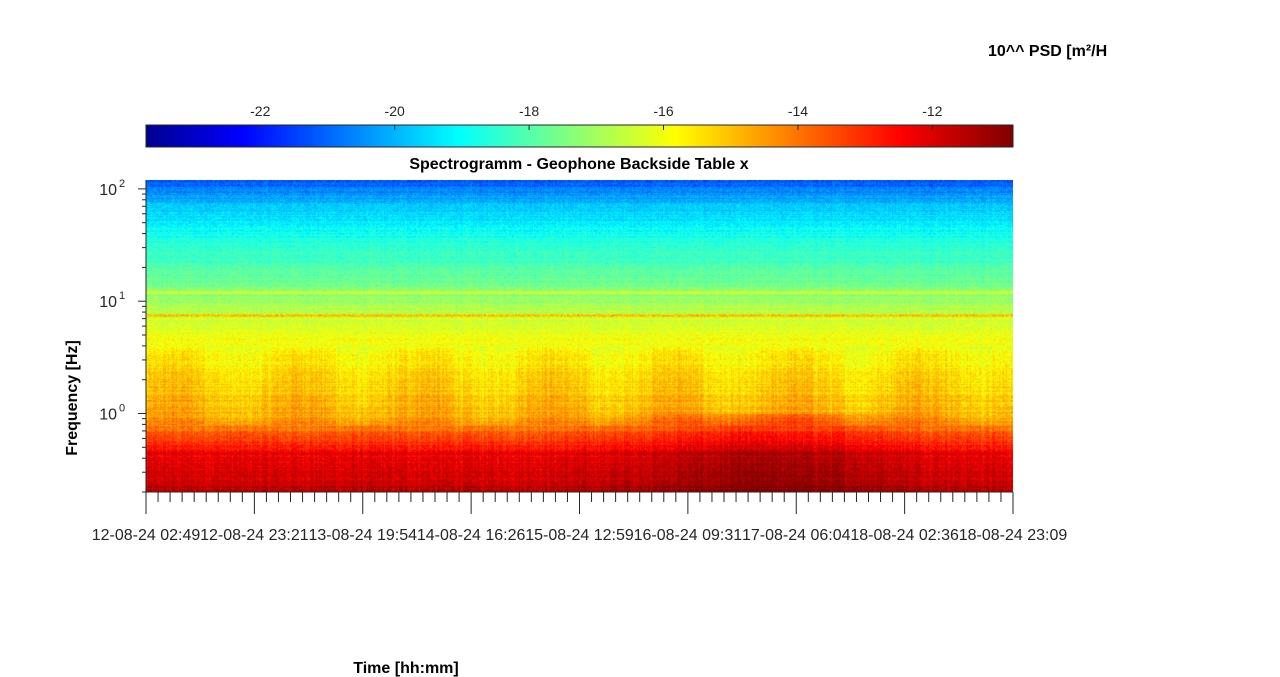 The height and width of the screenshot is (677, 1280). What do you see at coordinates (362, 535) in the screenshot?
I see `x-tick-label: 13-08-24 19:54` at bounding box center [362, 535].